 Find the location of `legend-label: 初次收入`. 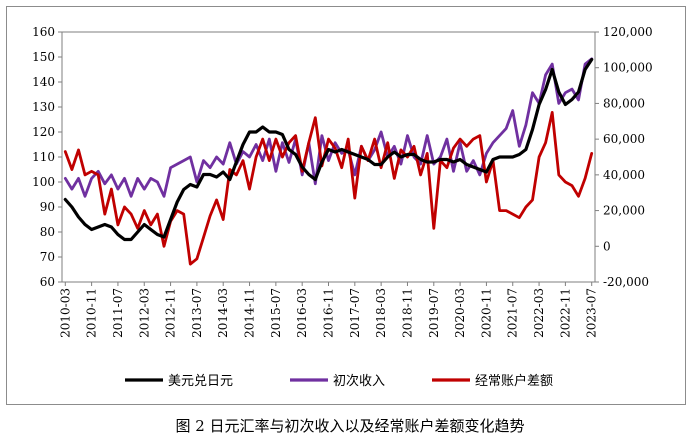

legend-label: 初次收入 is located at coordinates (359, 381).